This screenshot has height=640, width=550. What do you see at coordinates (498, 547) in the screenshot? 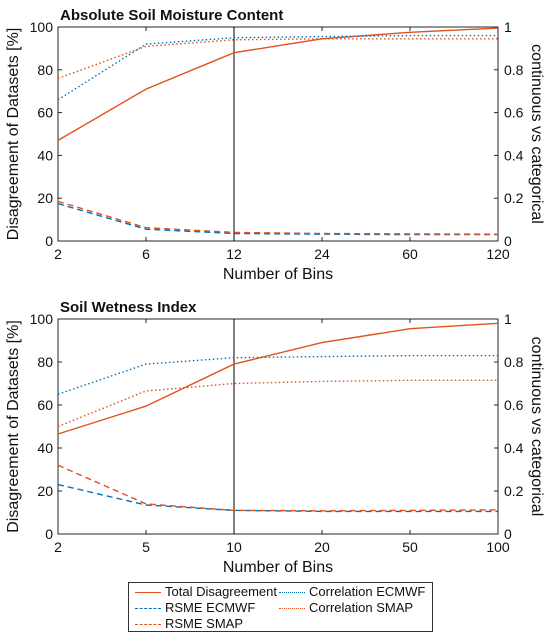
I see `x-tick-label: 100` at bounding box center [498, 547].